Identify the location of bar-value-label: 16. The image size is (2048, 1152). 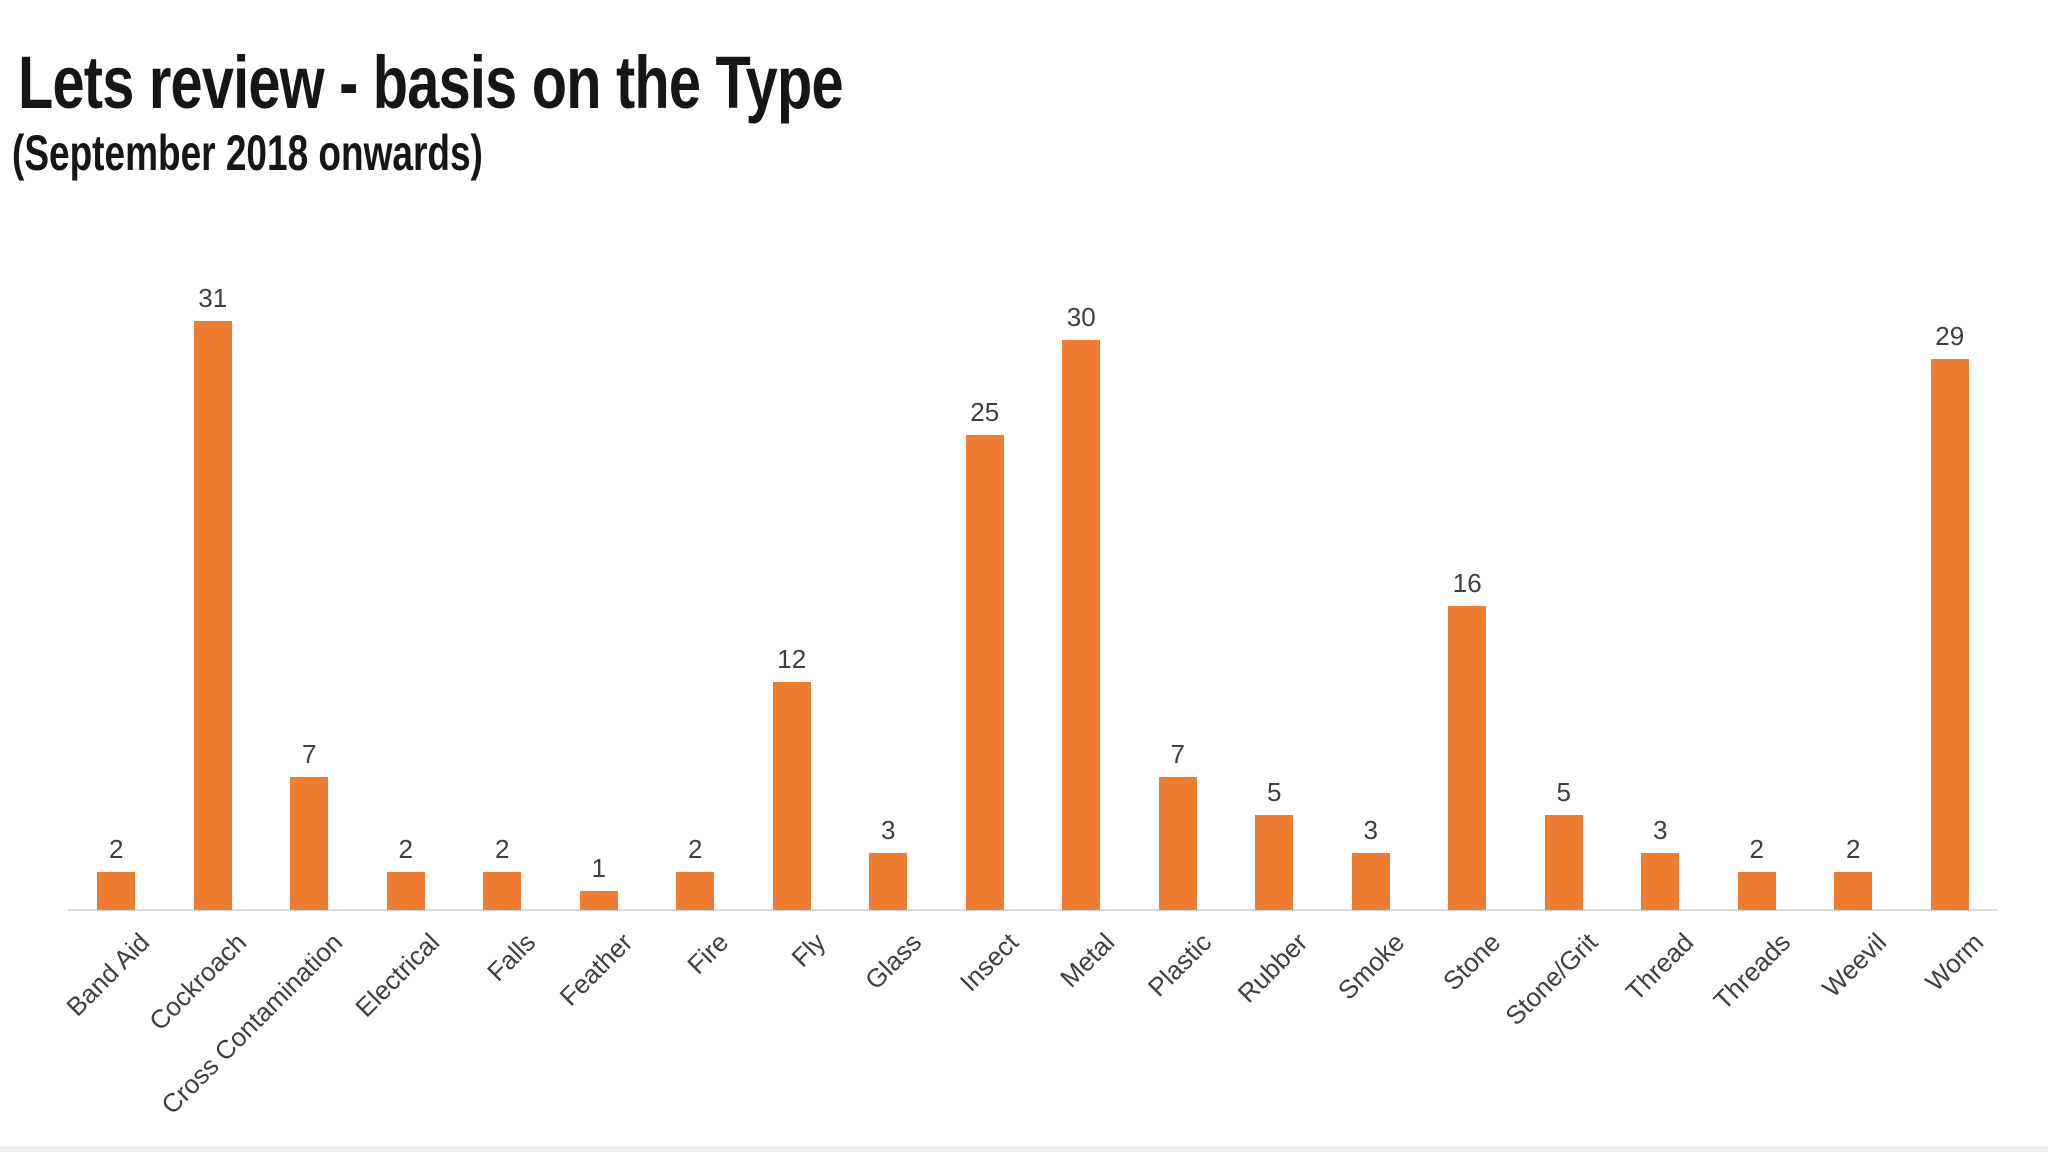
(1467, 583).